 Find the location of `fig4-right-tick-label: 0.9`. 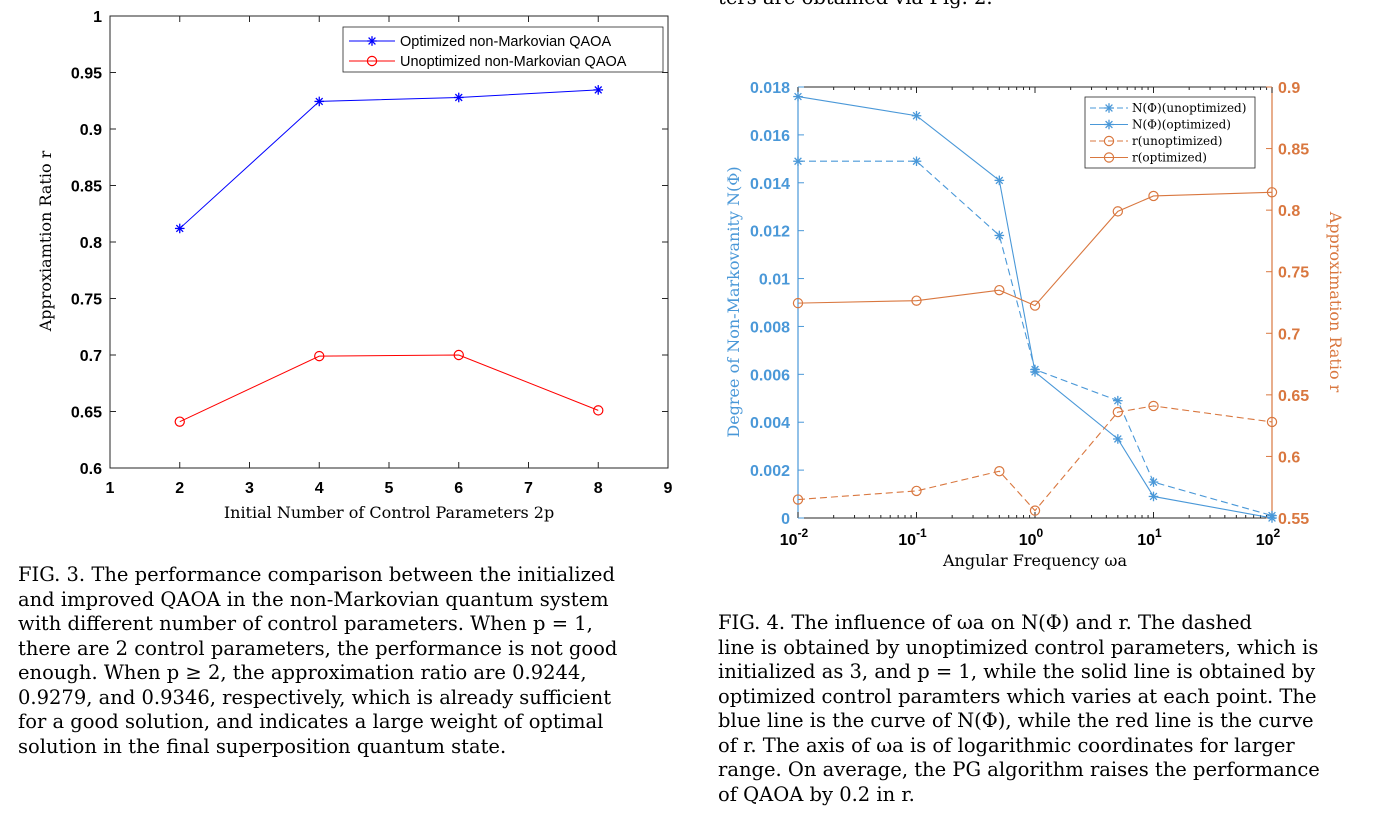

fig4-right-tick-label: 0.9 is located at coordinates (1289, 88).